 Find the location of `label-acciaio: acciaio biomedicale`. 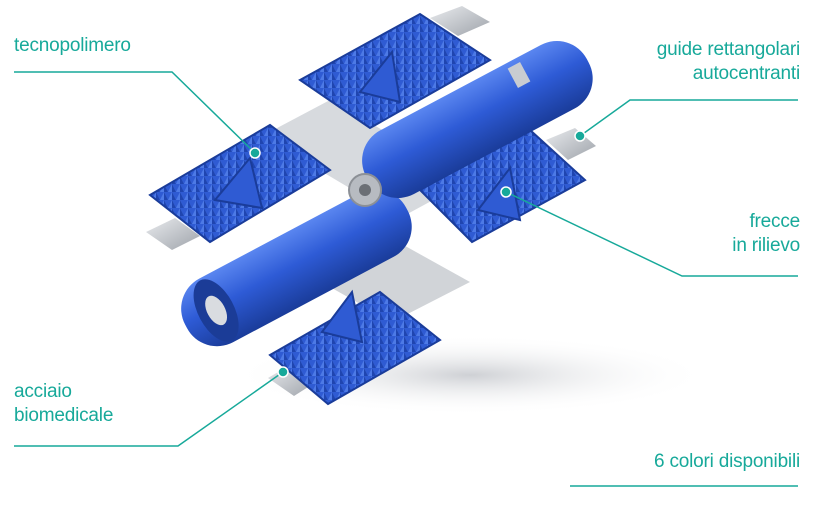

label-acciaio: acciaio biomedicale is located at coordinates (63, 404).